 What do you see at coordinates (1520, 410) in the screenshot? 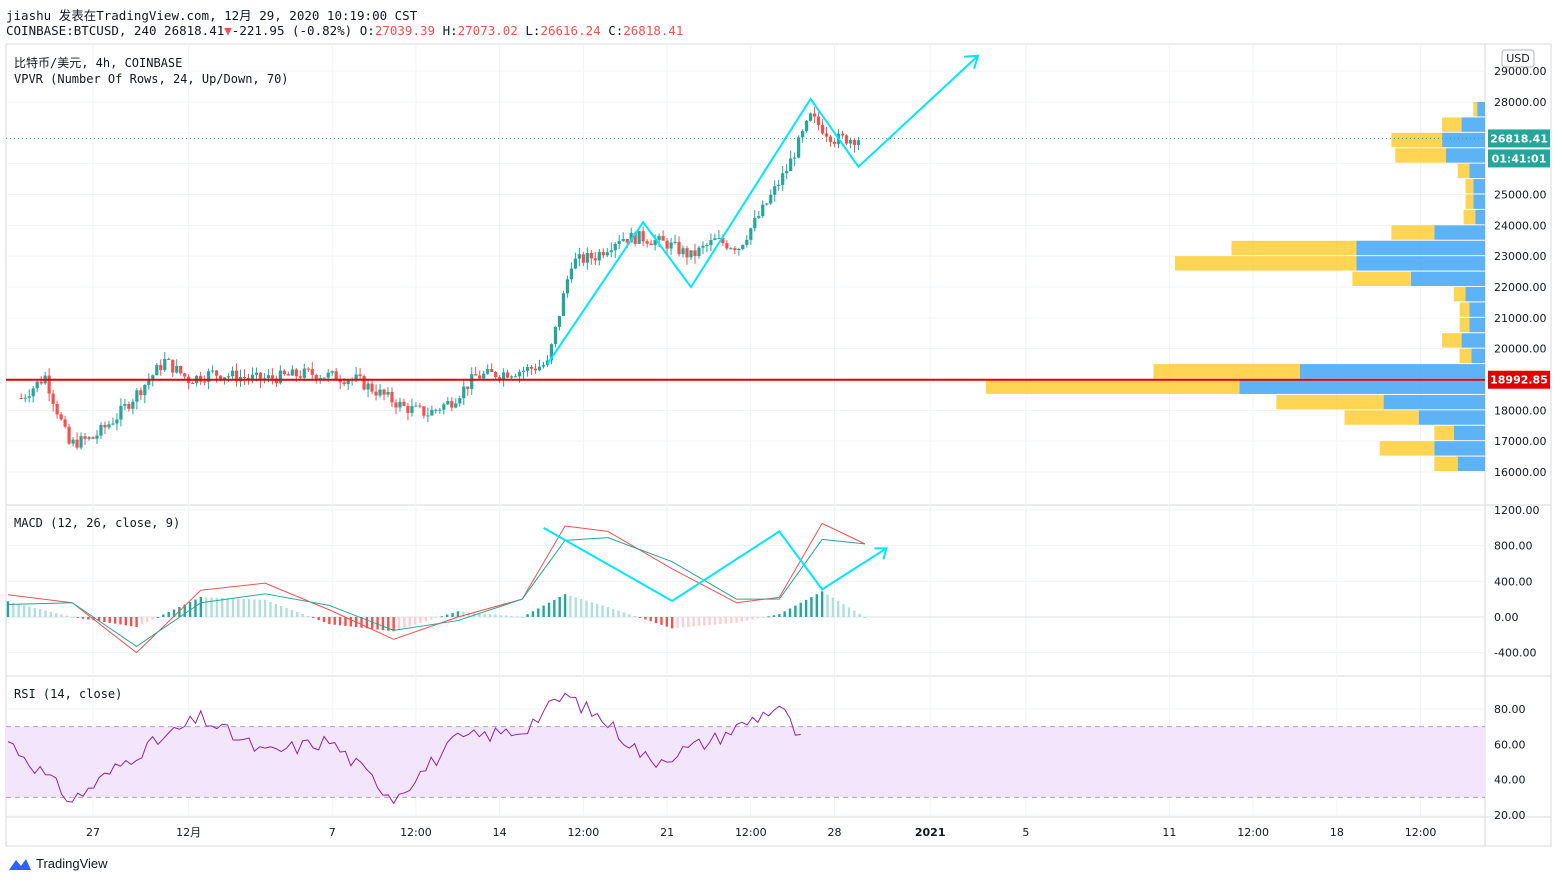
I see `price-tick-label-2: 18000.00` at bounding box center [1520, 410].